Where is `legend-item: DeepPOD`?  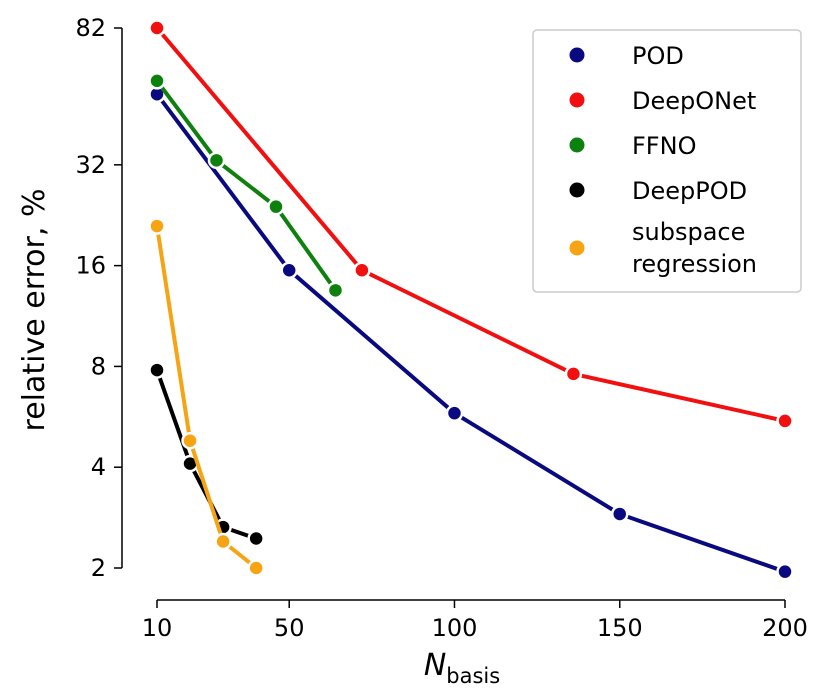
legend-item: DeepPOD is located at coordinates (658, 191).